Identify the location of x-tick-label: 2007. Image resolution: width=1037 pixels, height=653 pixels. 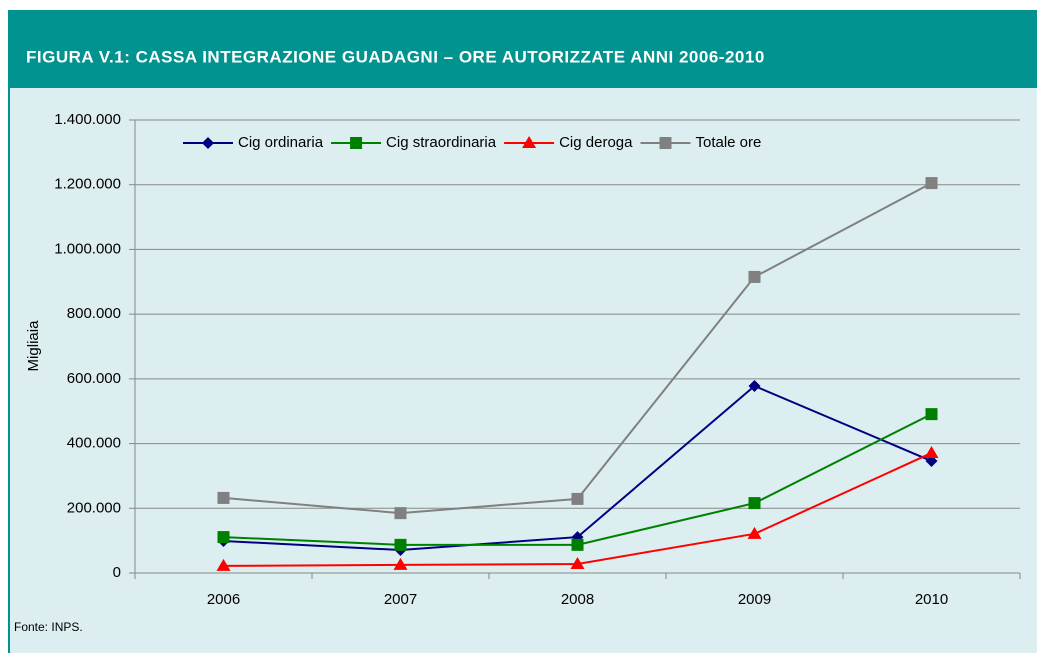
(400, 599).